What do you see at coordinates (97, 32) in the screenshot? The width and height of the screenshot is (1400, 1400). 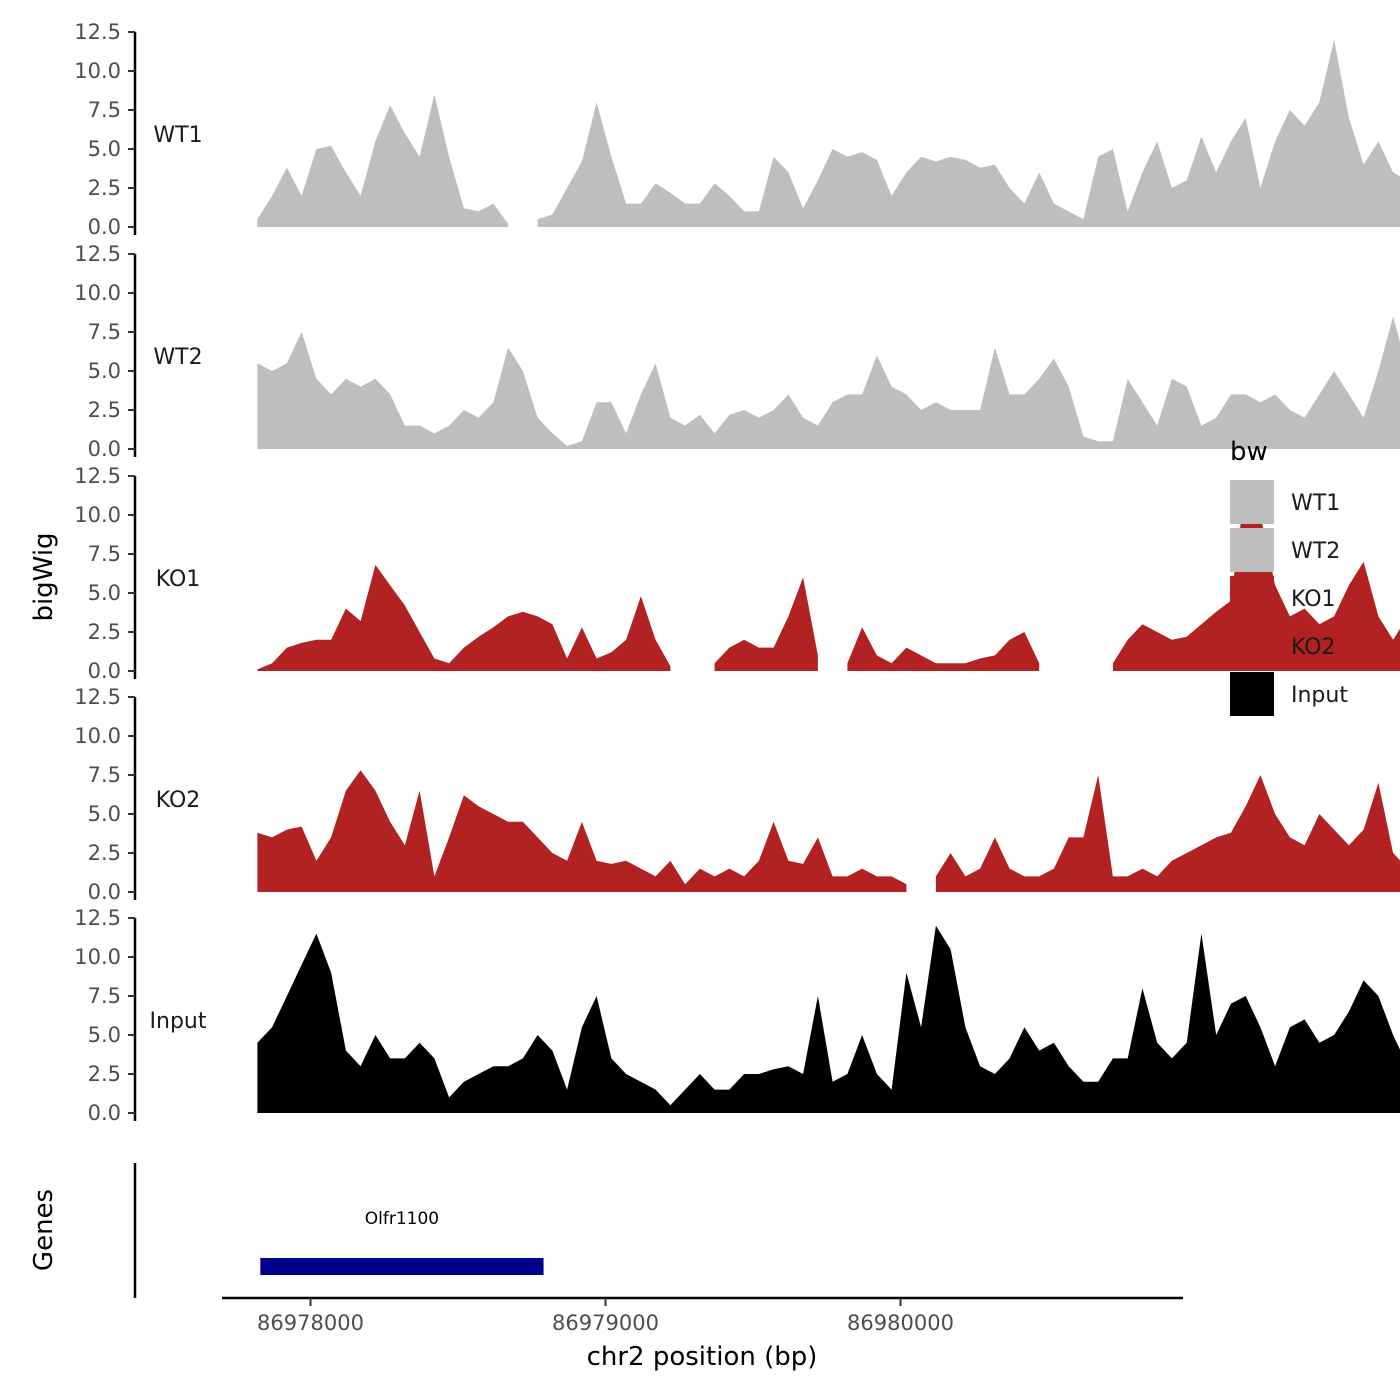 I see `y-tick-label-wt1-5: 12.5` at bounding box center [97, 32].